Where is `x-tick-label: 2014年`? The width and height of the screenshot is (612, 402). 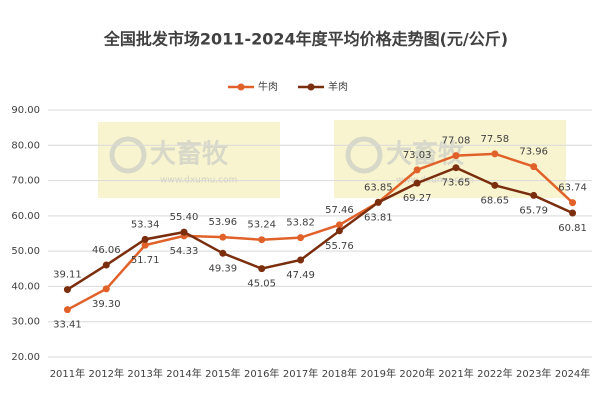 x-tick-label: 2014年 is located at coordinates (183, 373).